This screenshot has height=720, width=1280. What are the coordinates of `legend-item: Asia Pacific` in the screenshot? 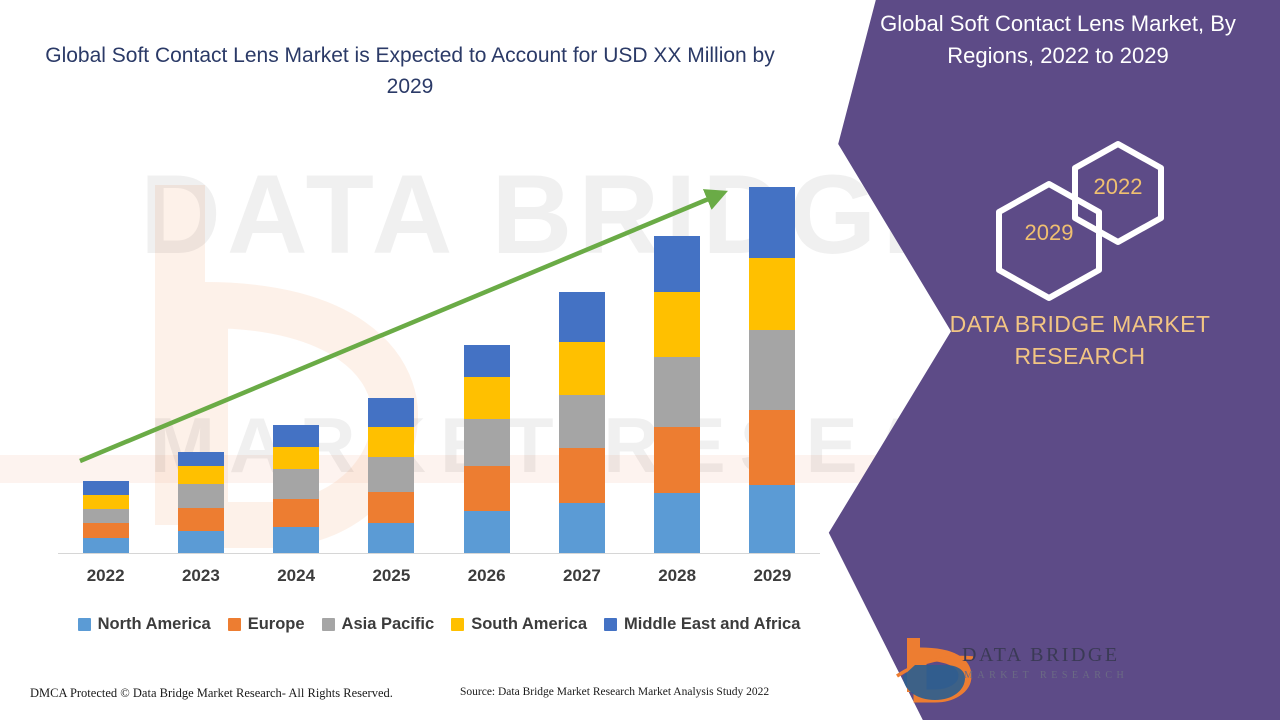 It's located at (378, 624).